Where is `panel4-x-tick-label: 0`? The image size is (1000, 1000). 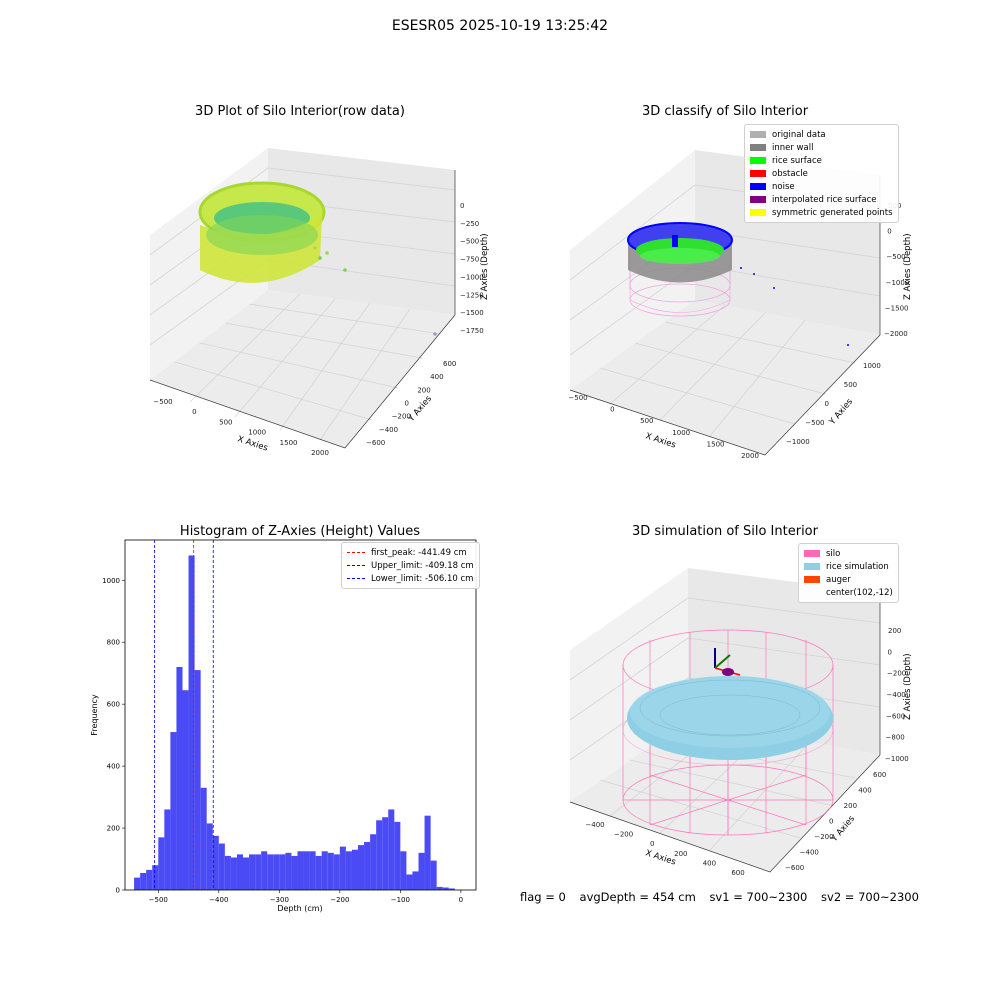
panel4-x-tick-label: 0 is located at coordinates (652, 844).